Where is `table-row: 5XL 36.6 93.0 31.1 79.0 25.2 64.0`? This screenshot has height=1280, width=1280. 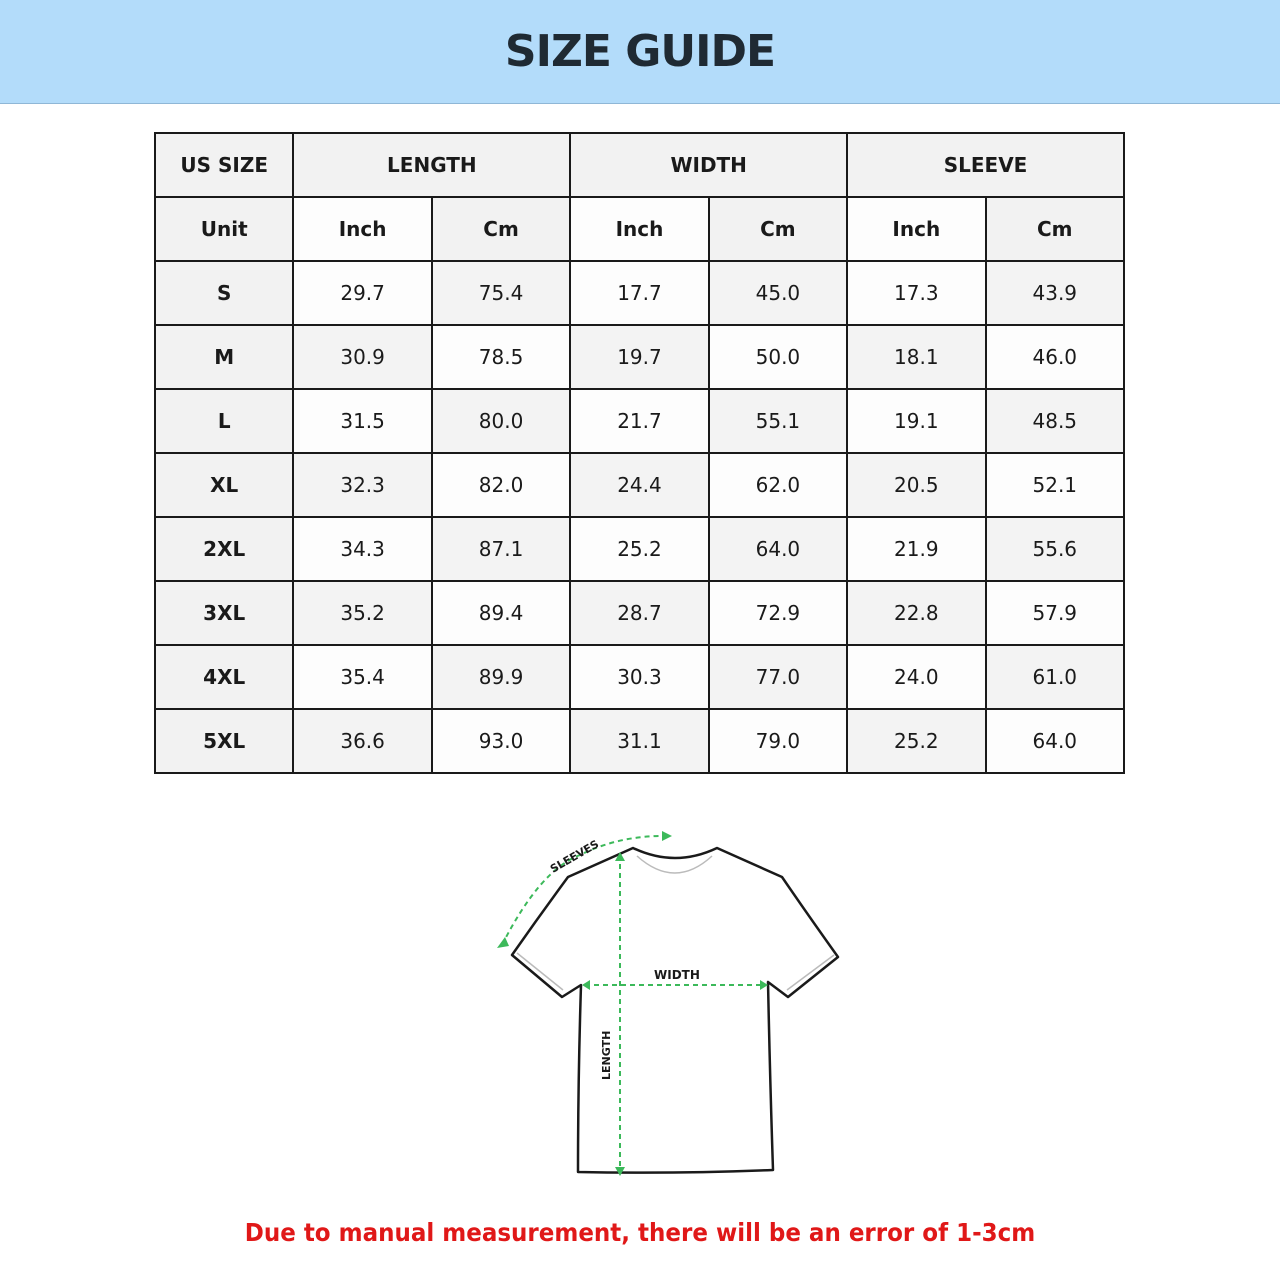
table-row: 5XL 36.6 93.0 31.1 79.0 25.2 64.0 is located at coordinates (639, 741).